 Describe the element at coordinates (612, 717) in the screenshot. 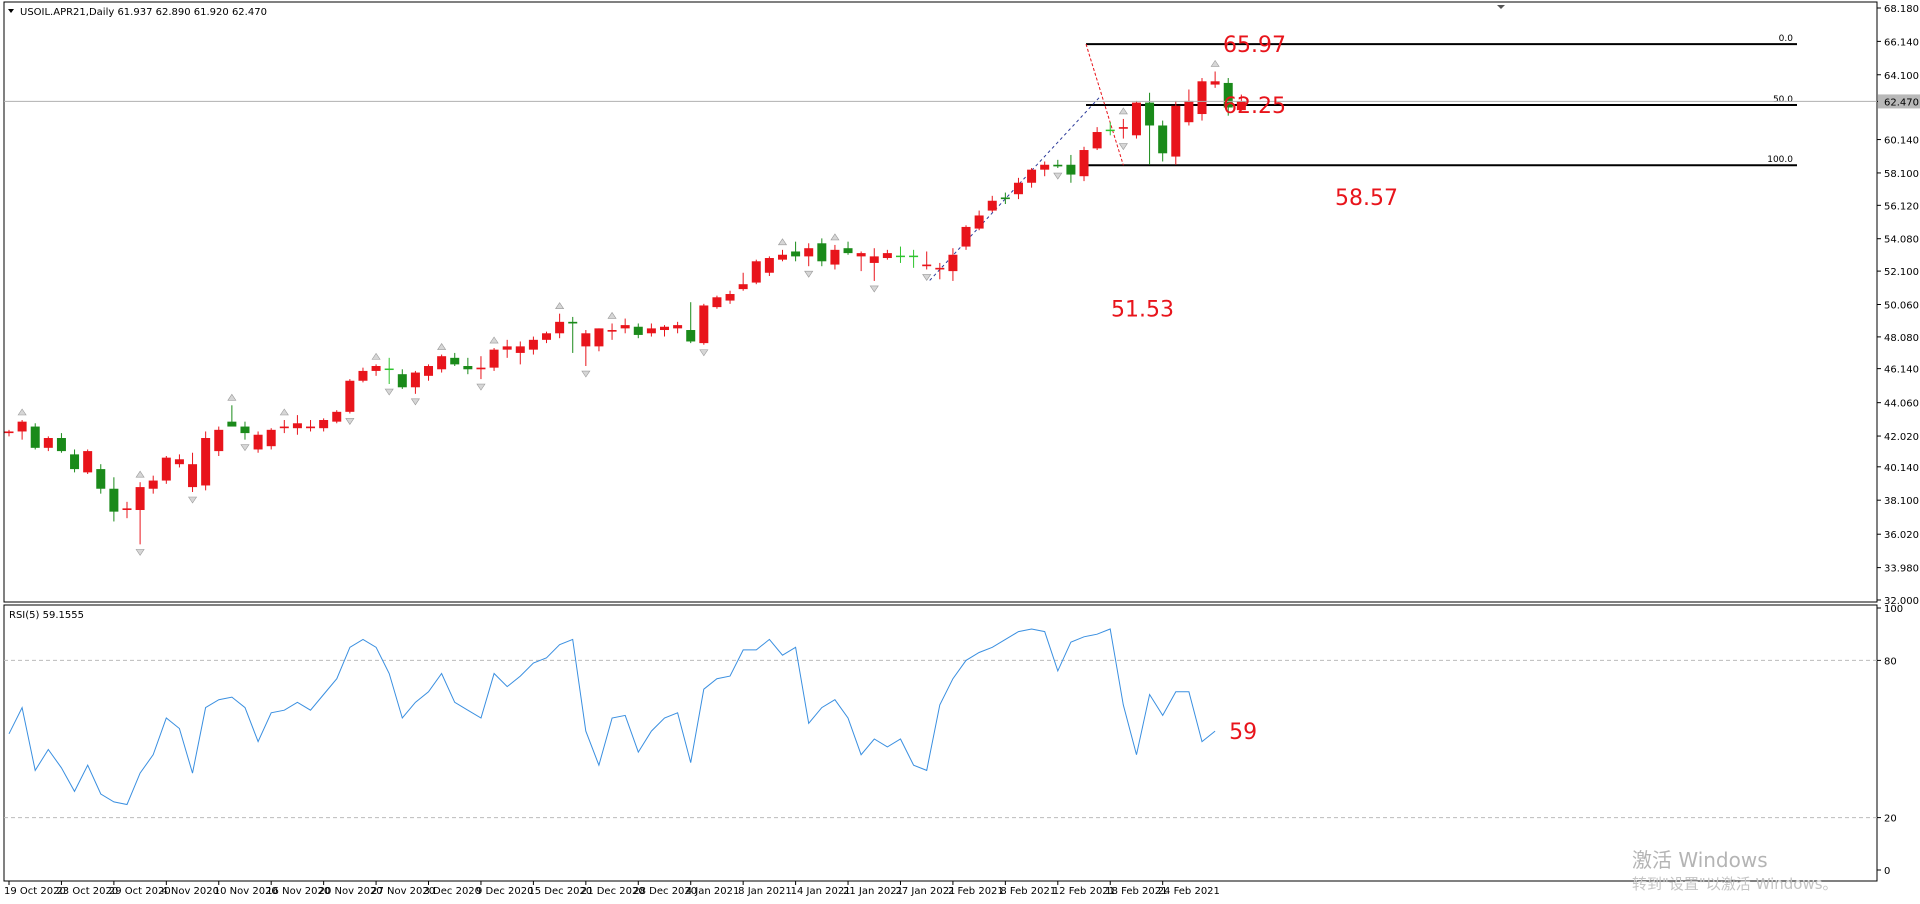

I see `rsi-line` at that location.